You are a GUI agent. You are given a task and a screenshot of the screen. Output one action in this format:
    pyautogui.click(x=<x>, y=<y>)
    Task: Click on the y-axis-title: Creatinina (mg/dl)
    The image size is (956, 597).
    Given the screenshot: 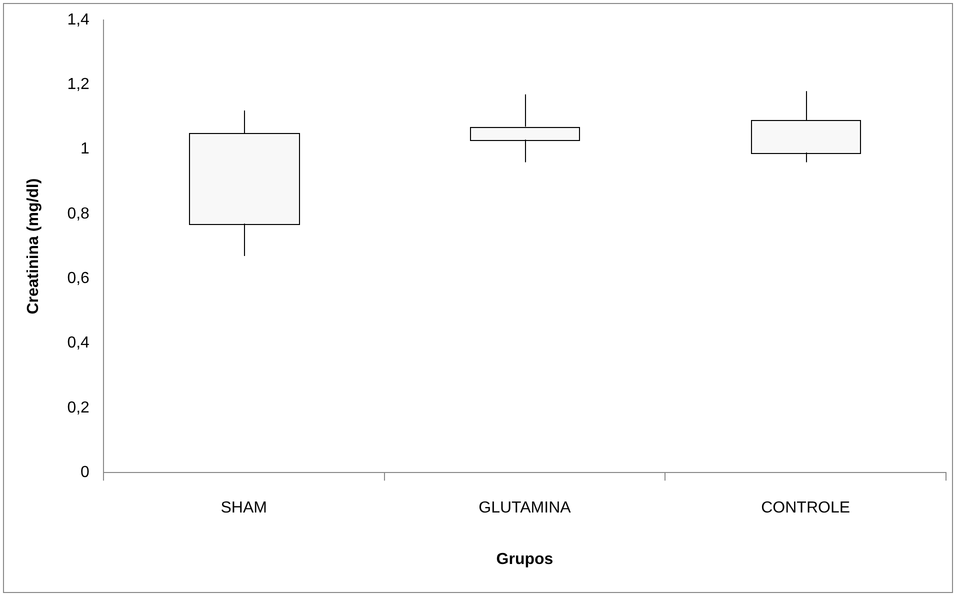 What is the action you would take?
    pyautogui.click(x=33, y=246)
    